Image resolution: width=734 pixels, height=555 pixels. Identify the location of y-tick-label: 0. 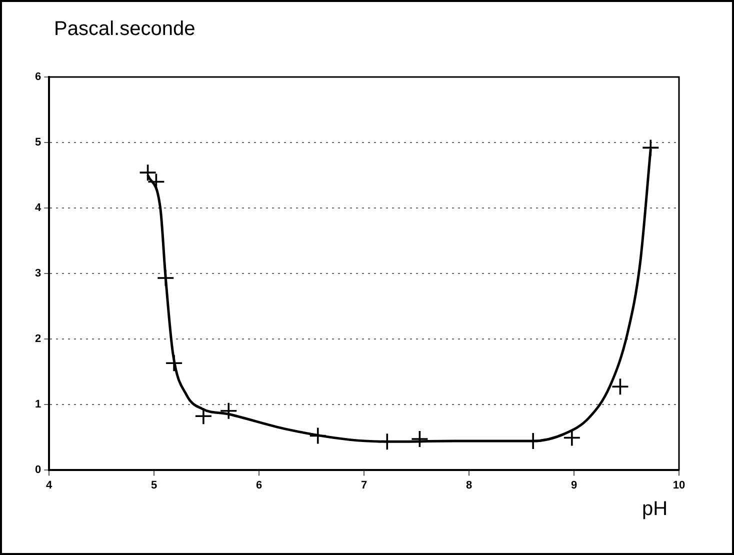
(38, 470).